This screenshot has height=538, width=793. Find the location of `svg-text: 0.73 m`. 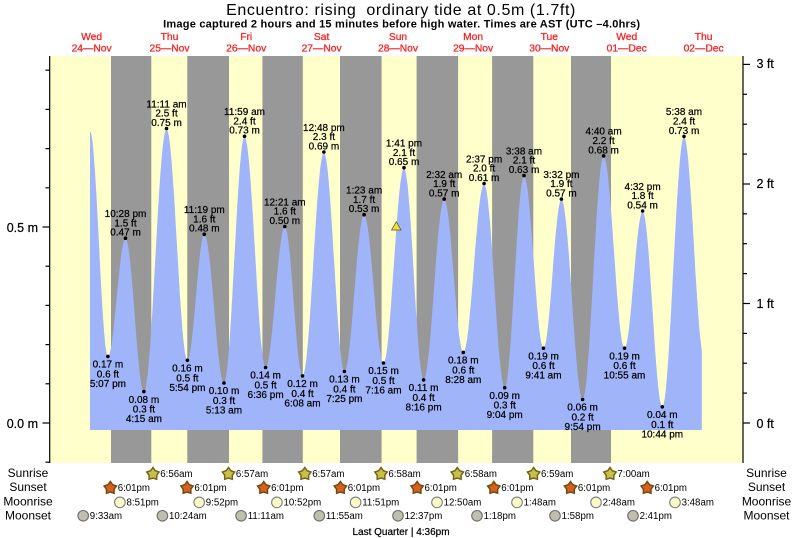

svg-text: 0.73 m is located at coordinates (684, 131).